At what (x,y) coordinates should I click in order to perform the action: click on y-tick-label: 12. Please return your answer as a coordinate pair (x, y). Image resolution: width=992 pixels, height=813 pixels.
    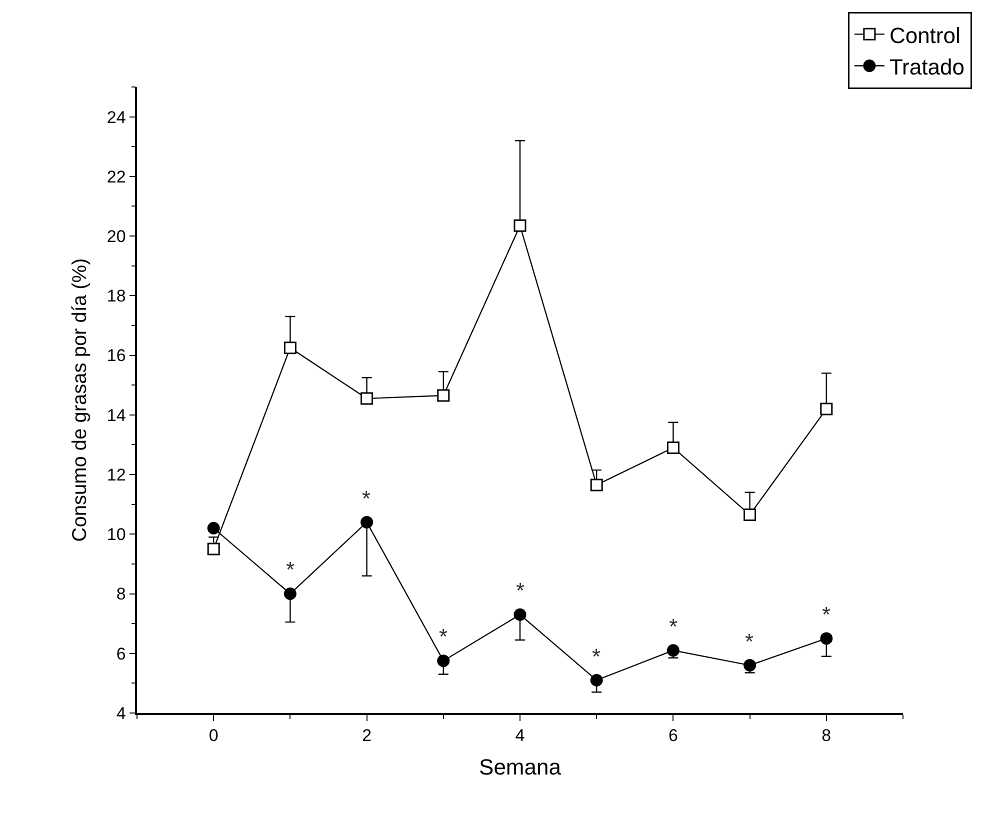
    Looking at the image, I should click on (116, 474).